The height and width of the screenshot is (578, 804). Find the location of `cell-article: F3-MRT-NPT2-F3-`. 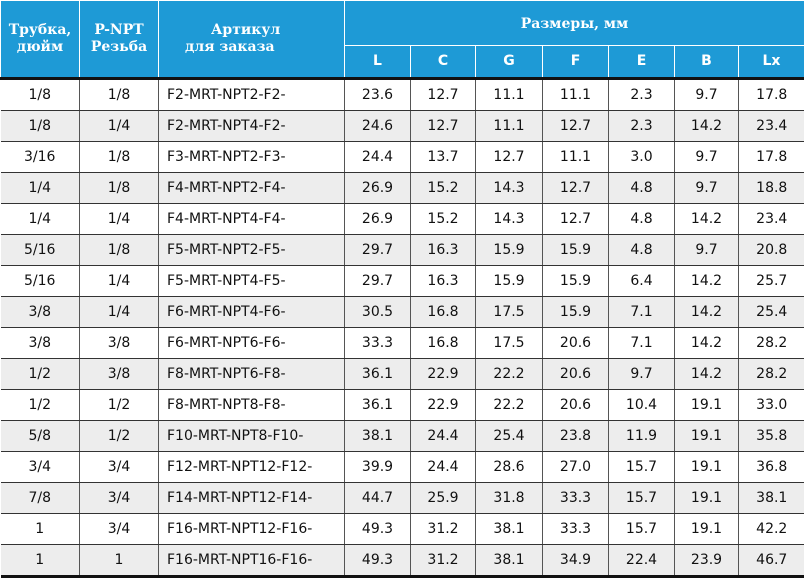

cell-article: F3-MRT-NPT2-F3- is located at coordinates (251, 157).